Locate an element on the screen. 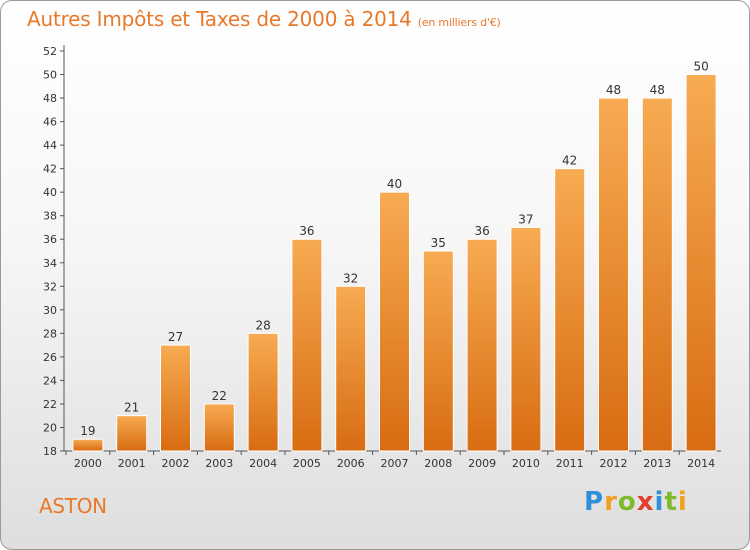 The image size is (750, 550). y-tick-label: 44 is located at coordinates (50, 145).